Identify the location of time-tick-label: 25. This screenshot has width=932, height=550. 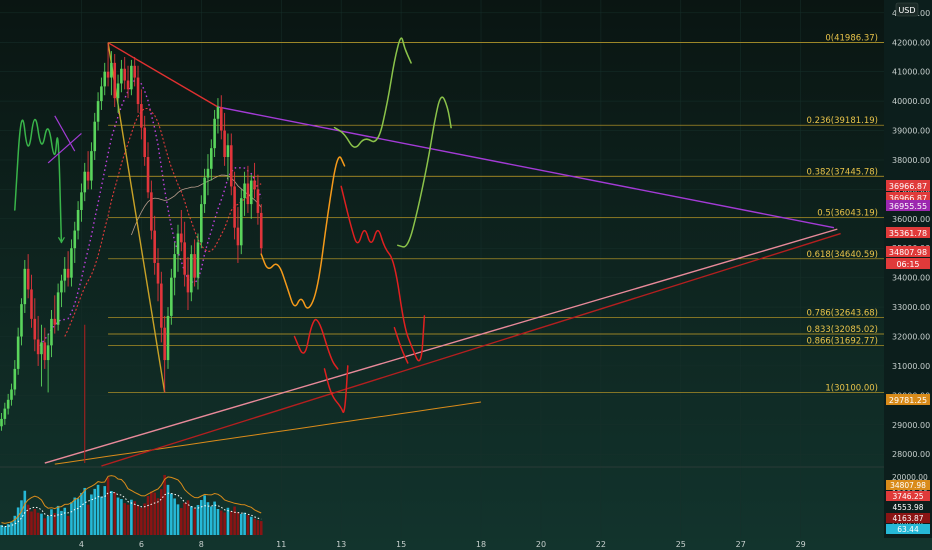
(681, 544).